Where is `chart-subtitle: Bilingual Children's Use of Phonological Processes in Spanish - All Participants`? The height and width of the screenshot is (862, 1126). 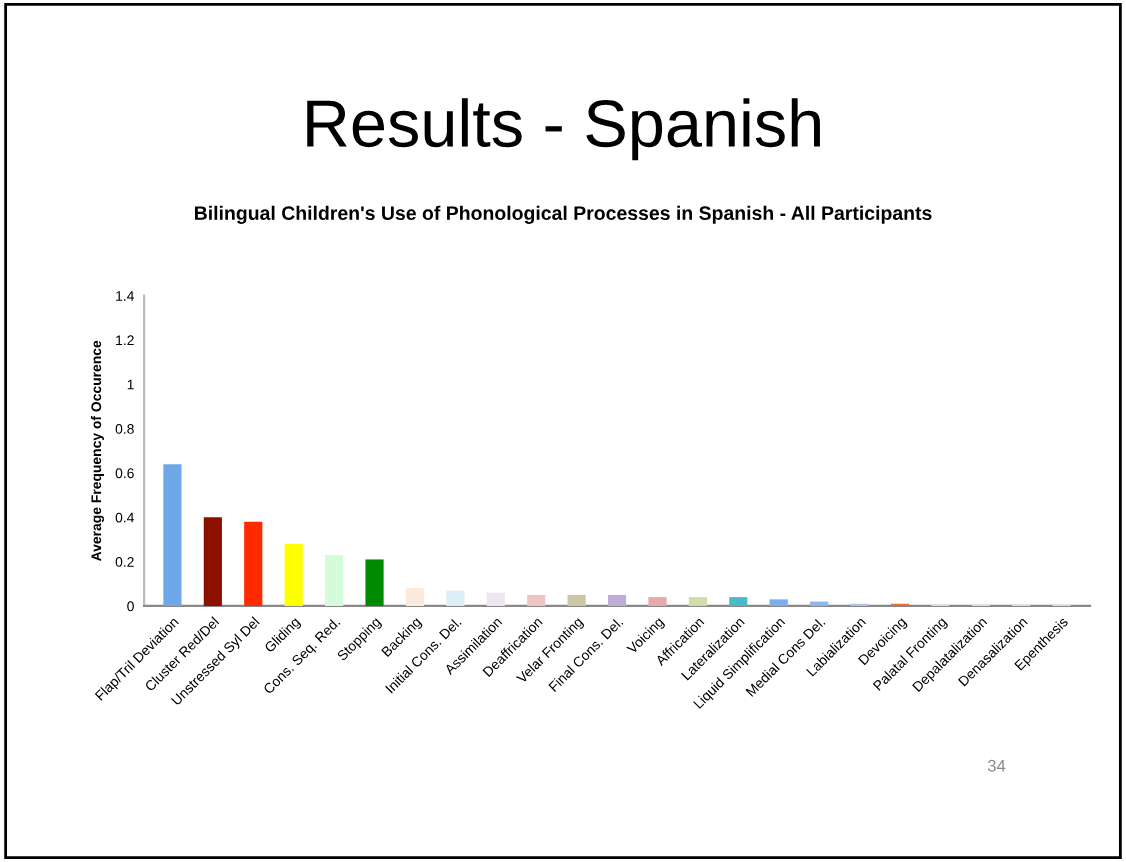 chart-subtitle: Bilingual Children's Use of Phonological Processes in Spanish - All Participants is located at coordinates (563, 214).